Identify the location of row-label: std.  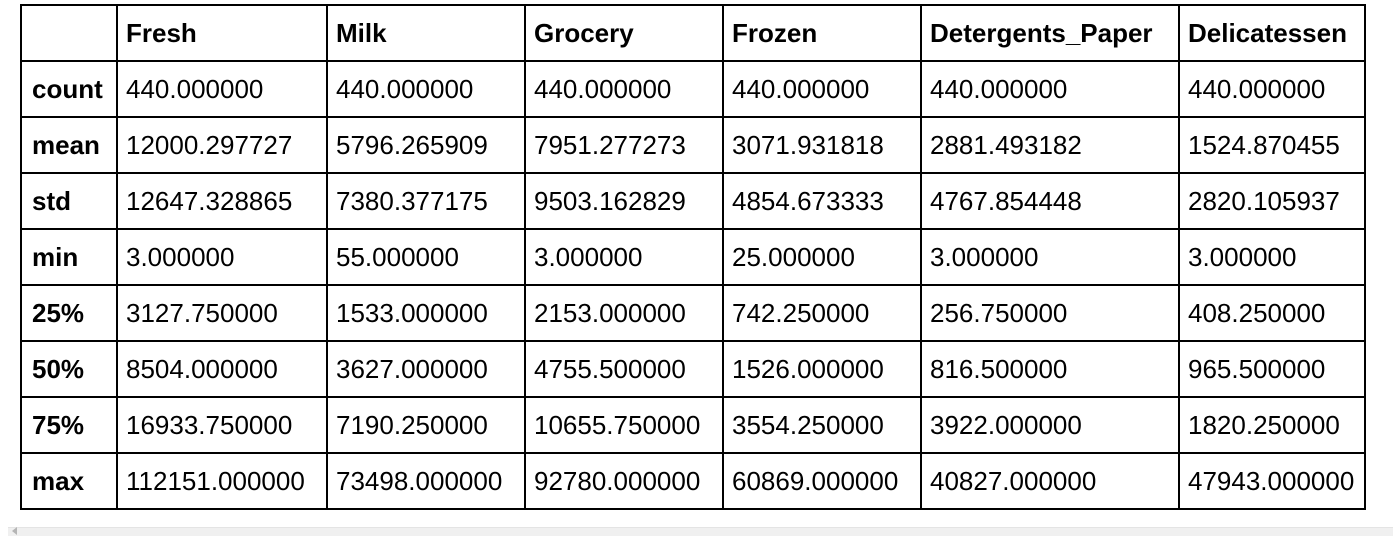
(69, 201).